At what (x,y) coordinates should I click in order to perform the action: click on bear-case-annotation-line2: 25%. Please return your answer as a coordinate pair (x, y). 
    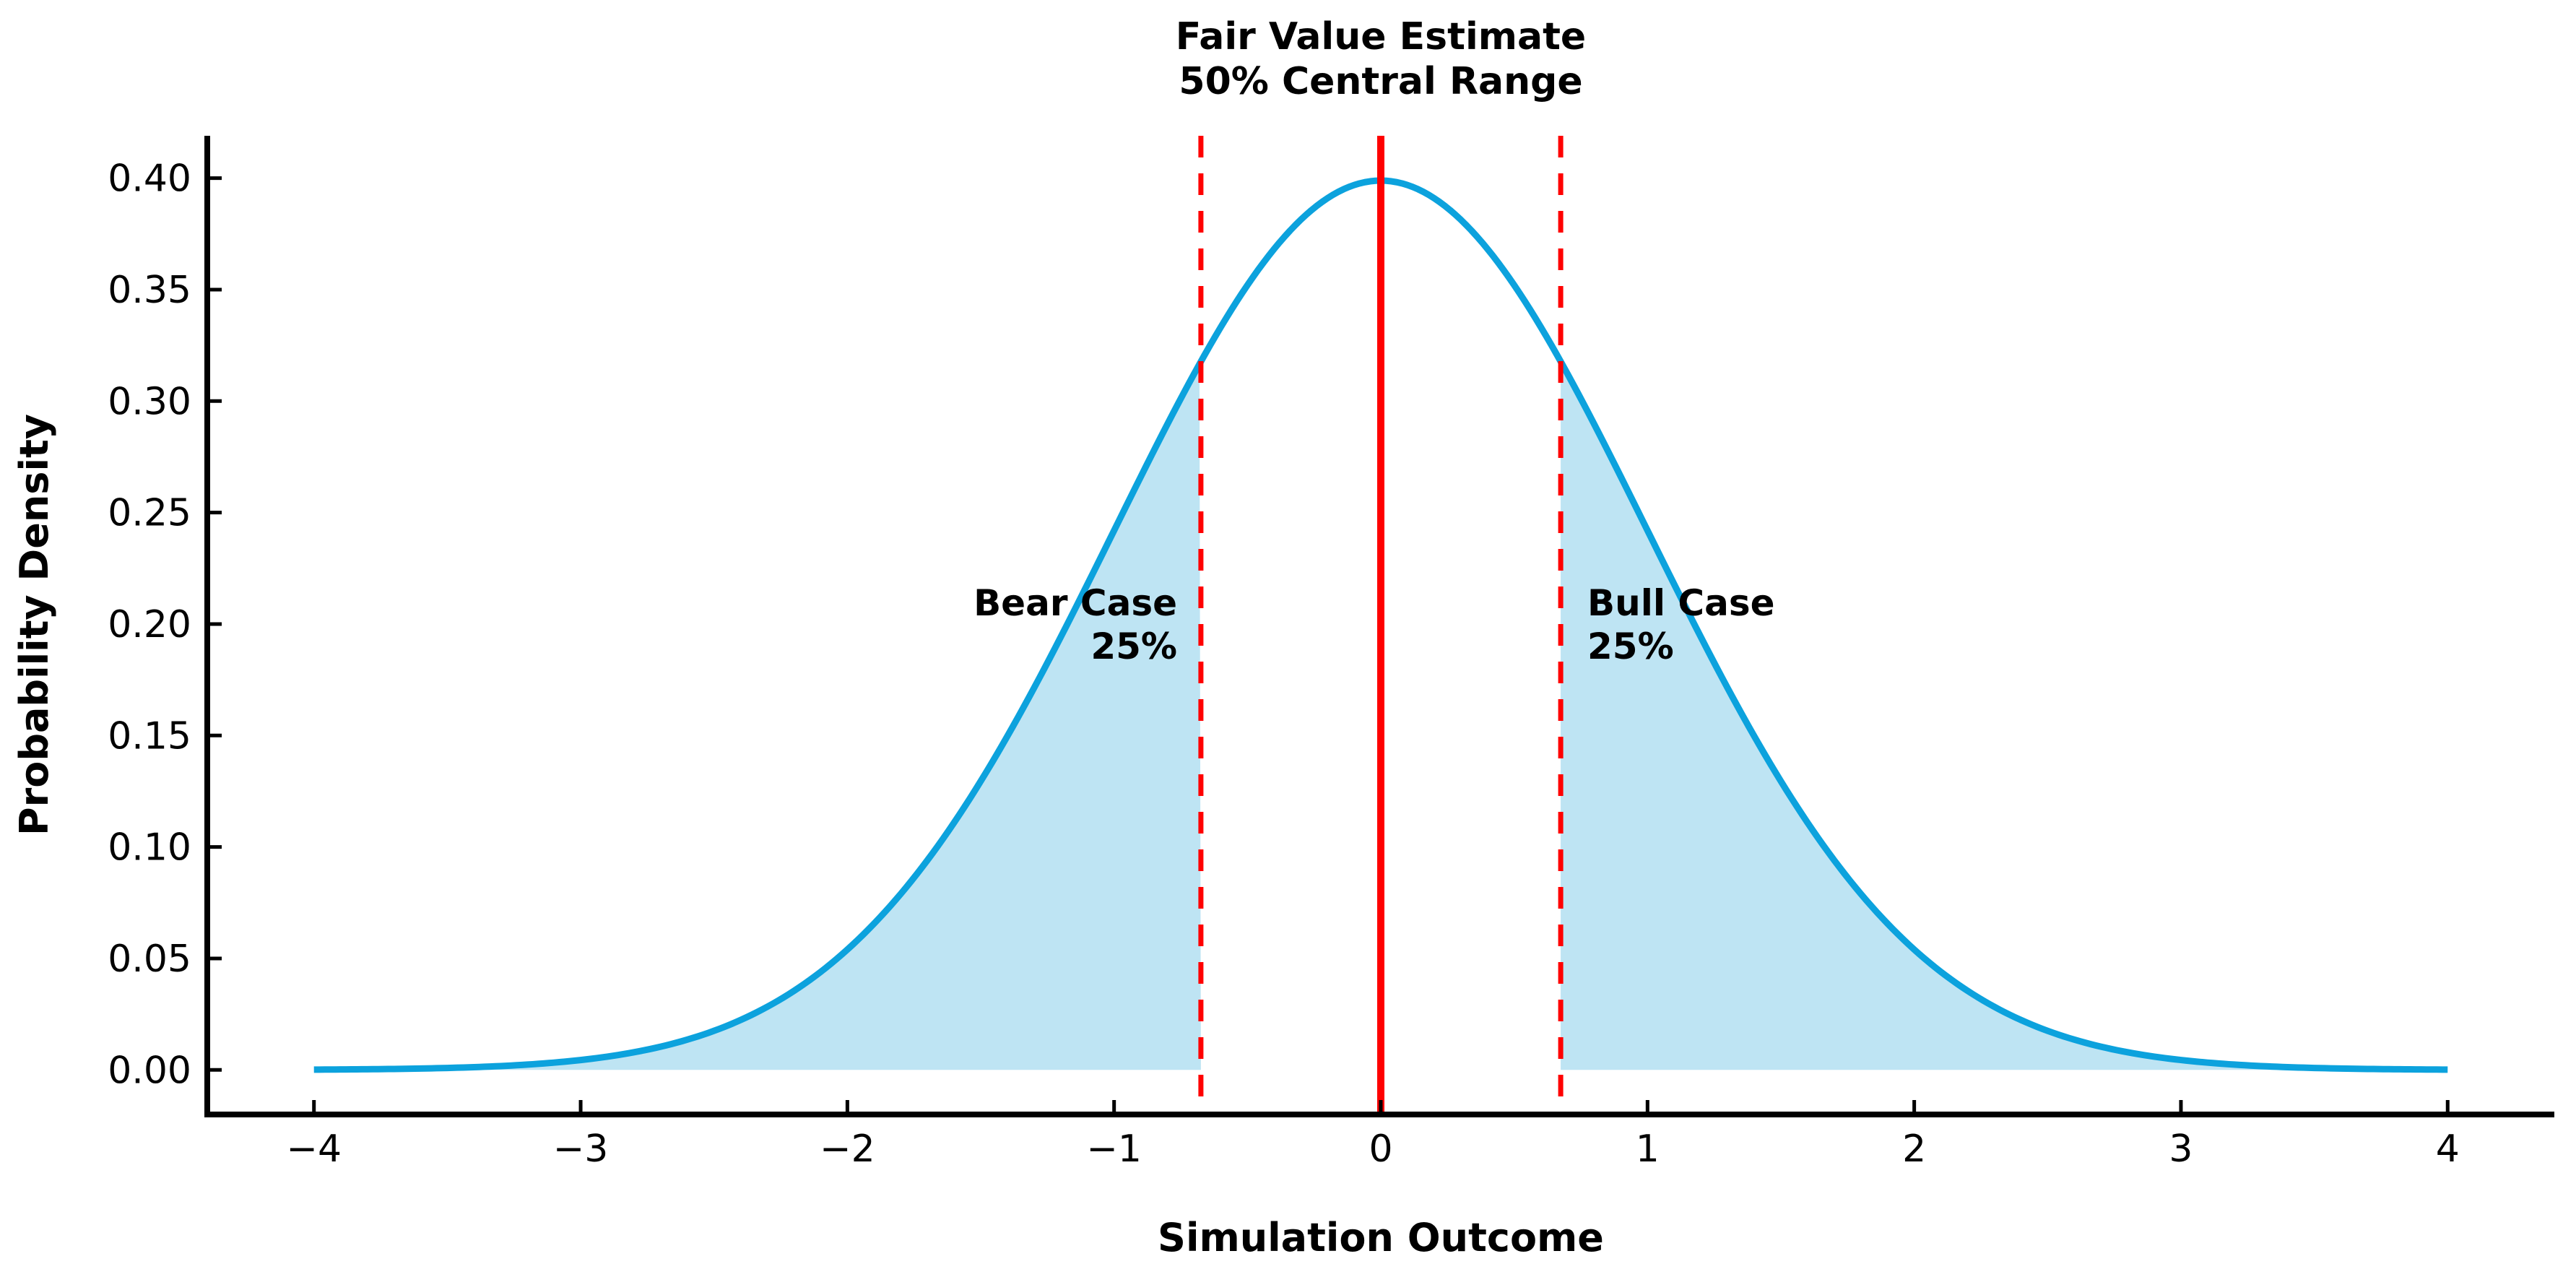
    Looking at the image, I should click on (1133, 646).